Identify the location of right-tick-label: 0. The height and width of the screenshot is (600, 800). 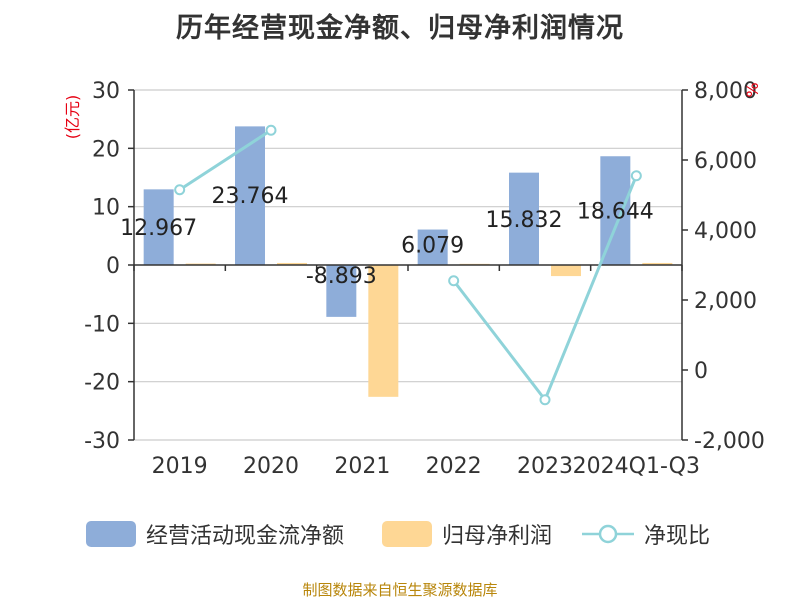
(701, 371).